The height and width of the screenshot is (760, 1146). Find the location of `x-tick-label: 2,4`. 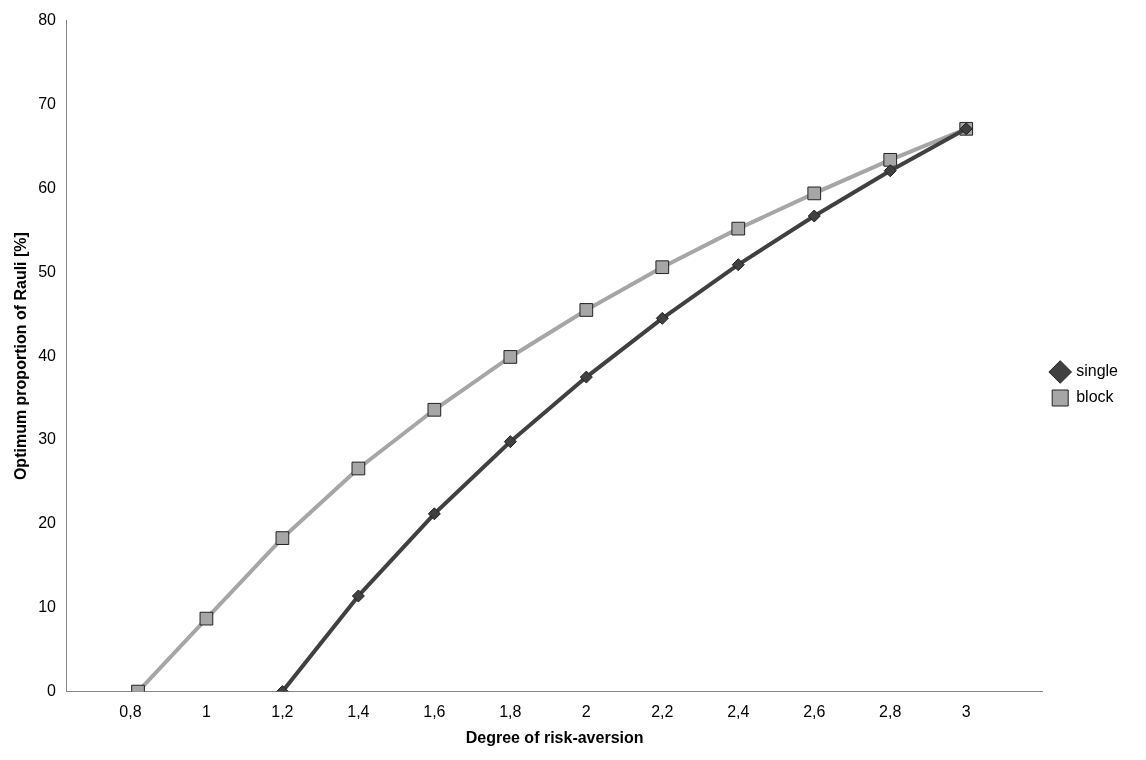

x-tick-label: 2,4 is located at coordinates (738, 711).